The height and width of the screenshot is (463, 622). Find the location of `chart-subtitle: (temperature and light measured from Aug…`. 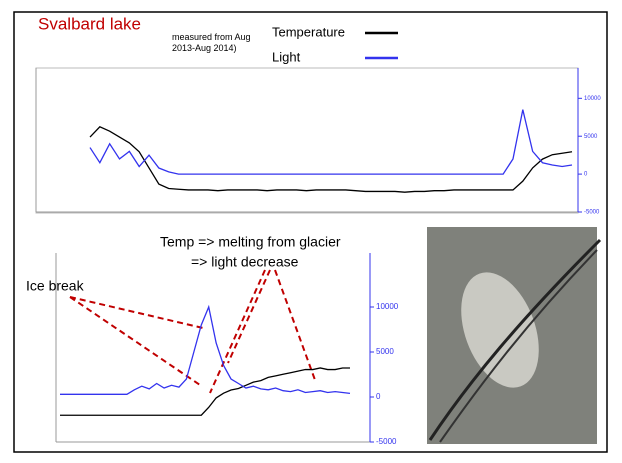

chart-subtitle: (temperature and light measured from Aug… is located at coordinates (211, 43).